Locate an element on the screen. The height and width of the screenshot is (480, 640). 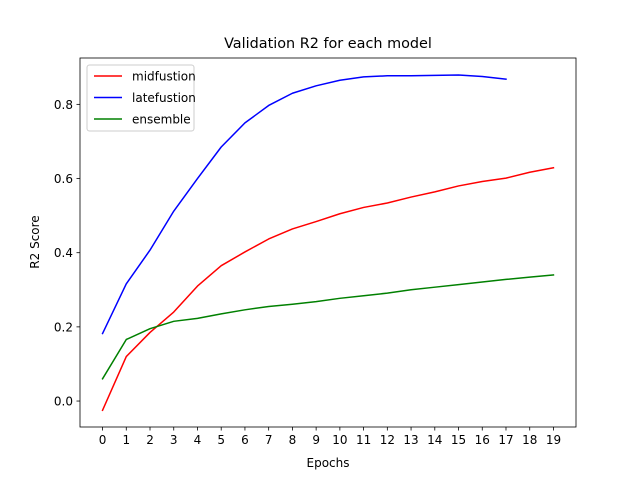
legend-label-ensemble: ensemble is located at coordinates (161, 120).